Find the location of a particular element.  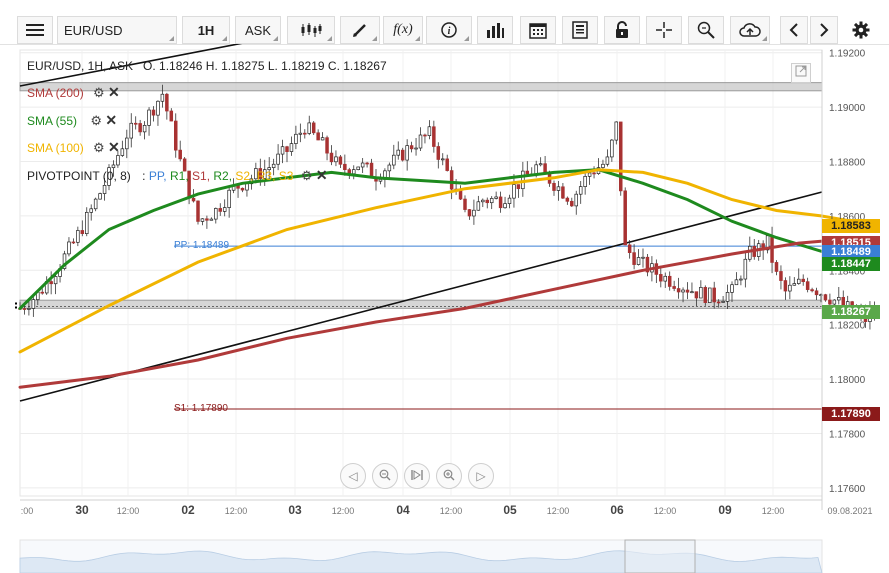

price-tag-s1: 1.17890 is located at coordinates (851, 414).